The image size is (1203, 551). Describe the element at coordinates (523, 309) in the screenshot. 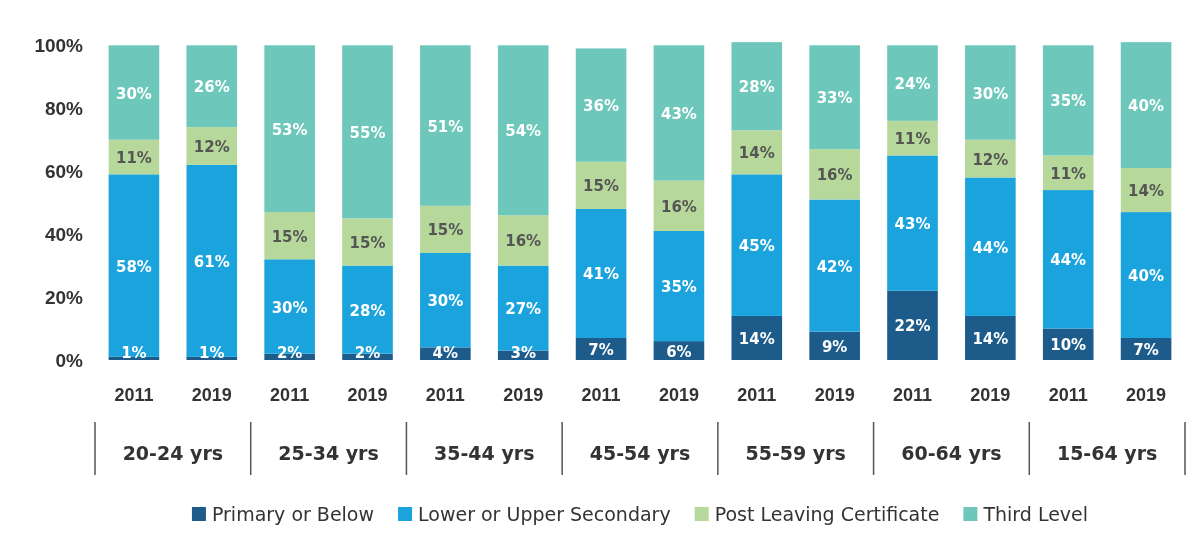

I see `data-label: 27%` at that location.